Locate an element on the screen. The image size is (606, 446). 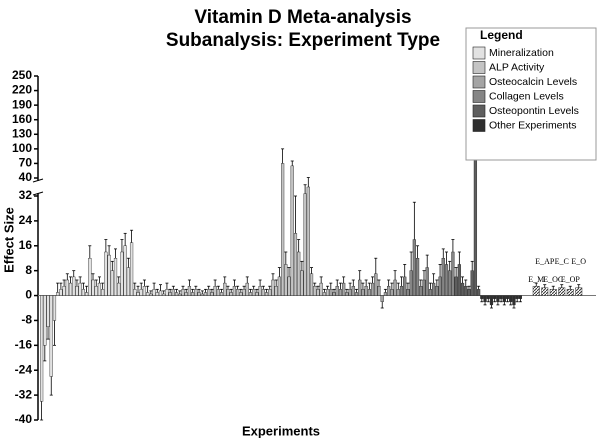
y-tick-label: 24 is located at coordinates (26, 220).